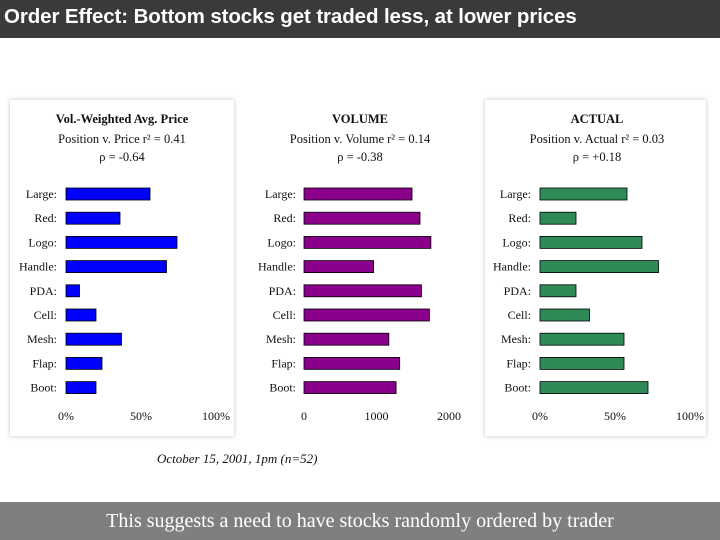 The image size is (720, 540). Describe the element at coordinates (597, 139) in the screenshot. I see `chart-subtitle: Position v. Actual r² = 0.03` at that location.